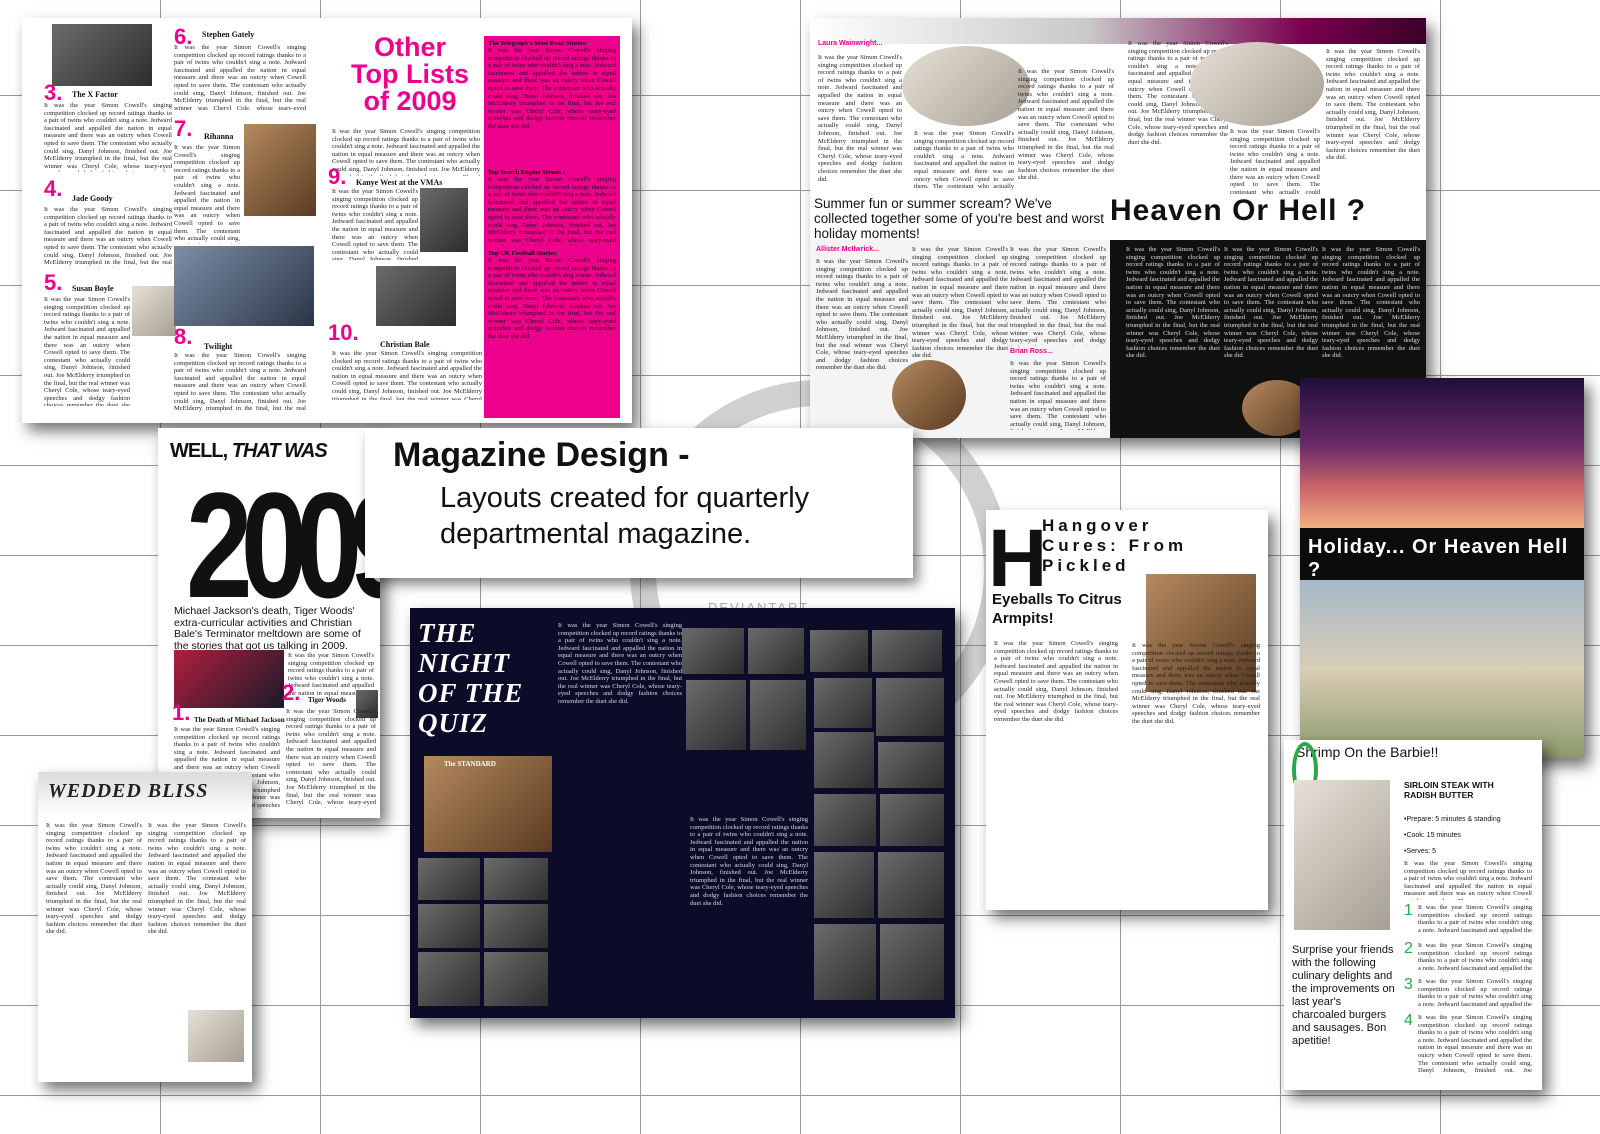  Describe the element at coordinates (1439, 795) in the screenshot. I see `recipe-title-line: RADISH BUTTER` at that location.